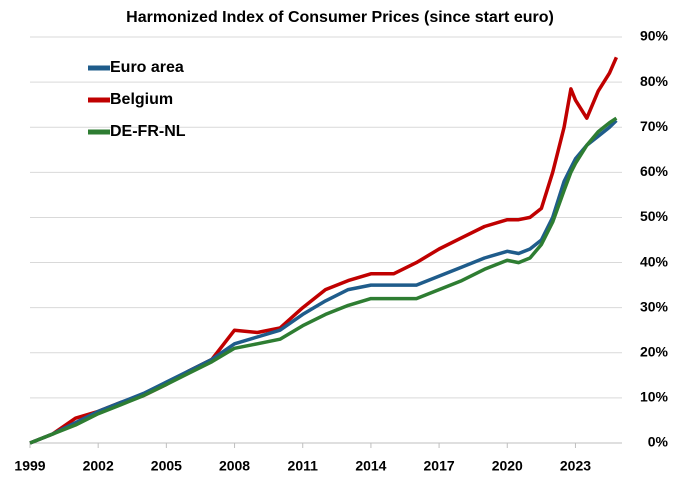 Image resolution: width=676 pixels, height=477 pixels. Describe the element at coordinates (654, 351) in the screenshot. I see `y-tick-label: 20%` at that location.